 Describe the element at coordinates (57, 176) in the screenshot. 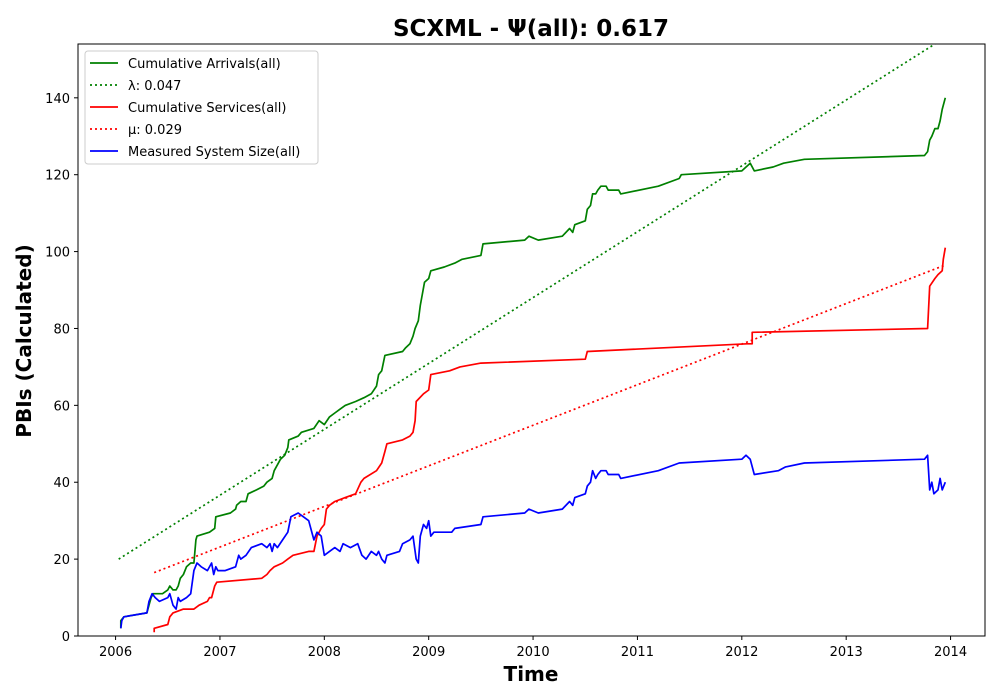

I see `y-tick-label: 120` at that location.